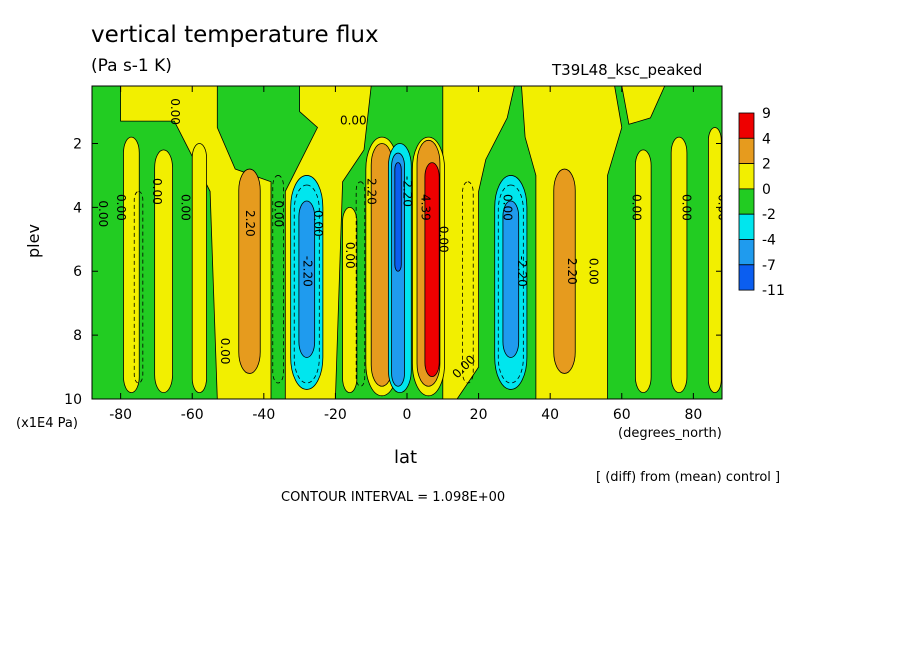  What do you see at coordinates (688, 477) in the screenshot?
I see `diff-note: [ (diff) from (mean) control ]` at bounding box center [688, 477].